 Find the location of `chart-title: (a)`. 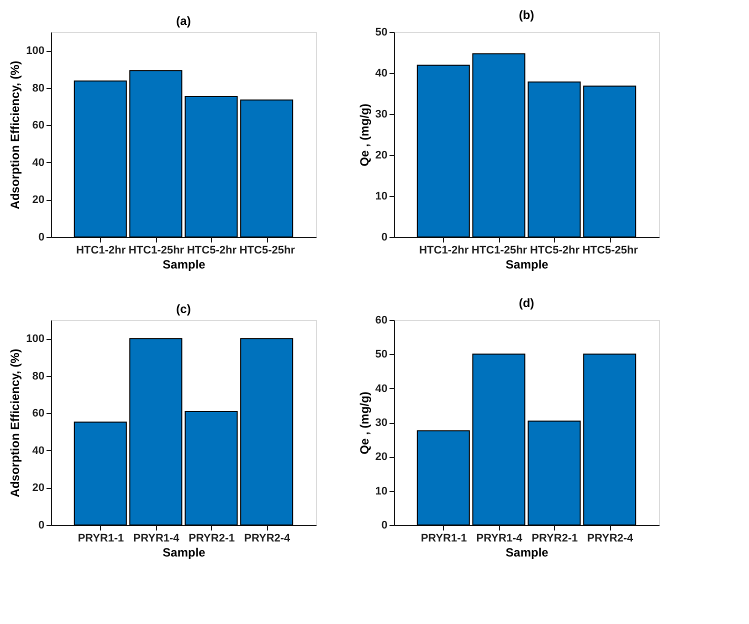

chart-title: (a) is located at coordinates (183, 21).